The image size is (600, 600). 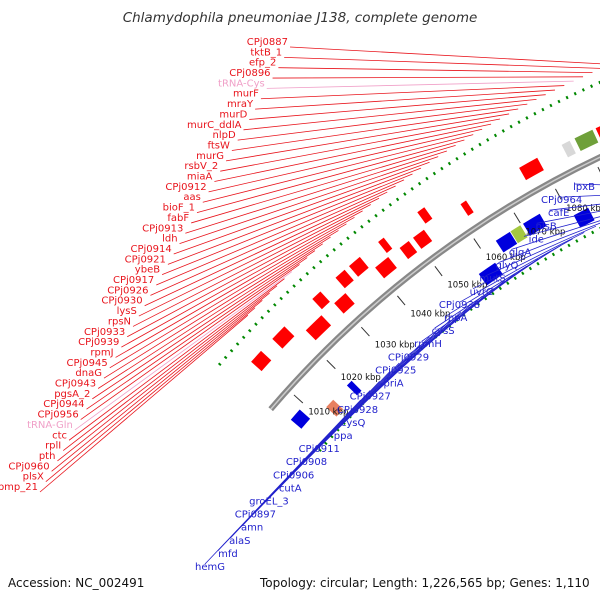 I want to click on forward-gene-label: CPj0912, so click(x=185, y=187).